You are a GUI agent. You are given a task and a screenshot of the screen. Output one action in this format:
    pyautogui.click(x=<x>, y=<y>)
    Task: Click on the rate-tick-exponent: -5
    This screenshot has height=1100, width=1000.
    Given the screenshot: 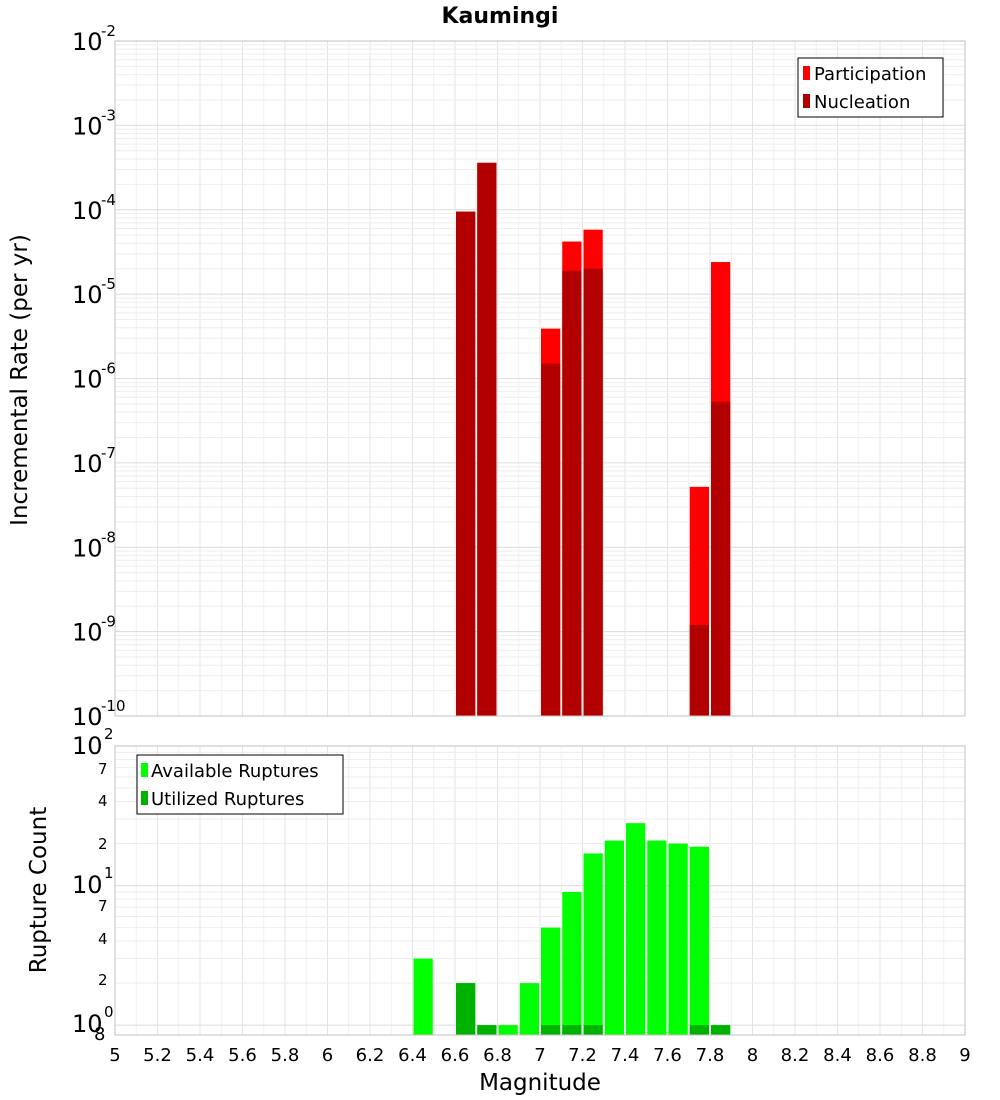 What is the action you would take?
    pyautogui.click(x=108, y=284)
    